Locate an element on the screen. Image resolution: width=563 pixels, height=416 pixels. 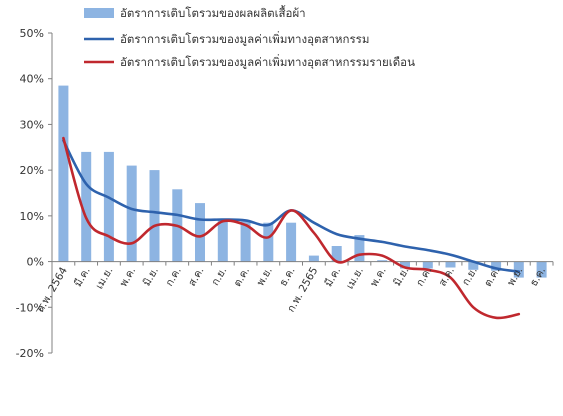
x-tick-label-11: ธ.ค. is located at coordinates (287, 276).